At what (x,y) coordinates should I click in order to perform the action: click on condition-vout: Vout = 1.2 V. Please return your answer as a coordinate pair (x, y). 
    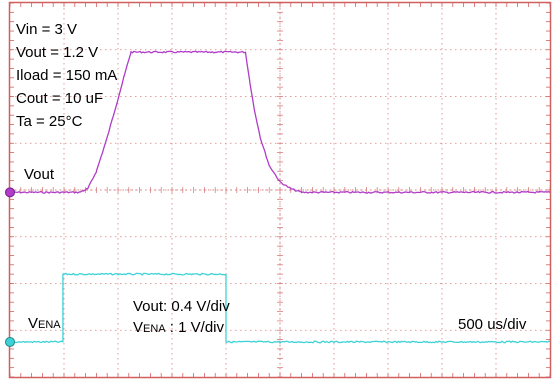
    Looking at the image, I should click on (57, 52).